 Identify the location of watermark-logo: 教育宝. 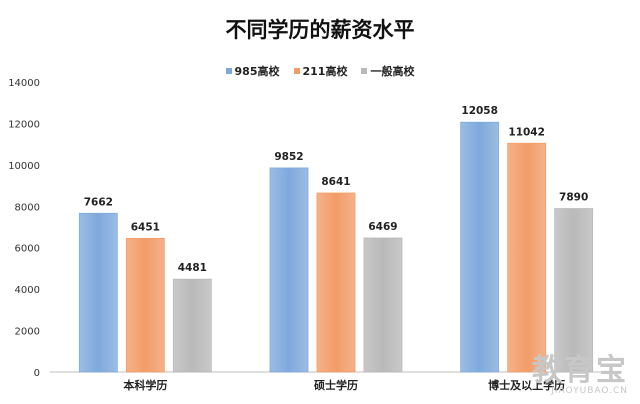
(580, 370).